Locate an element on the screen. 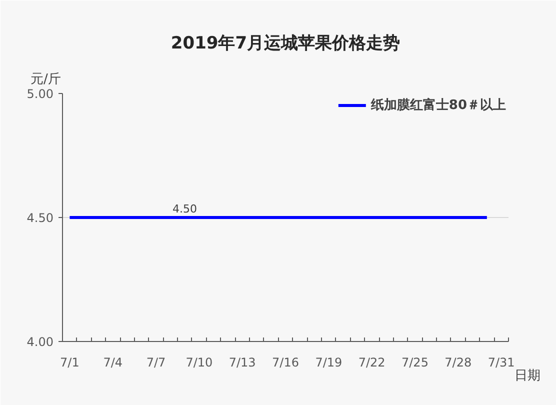 The image size is (556, 405). x-tick-label: 7/16 is located at coordinates (285, 363).